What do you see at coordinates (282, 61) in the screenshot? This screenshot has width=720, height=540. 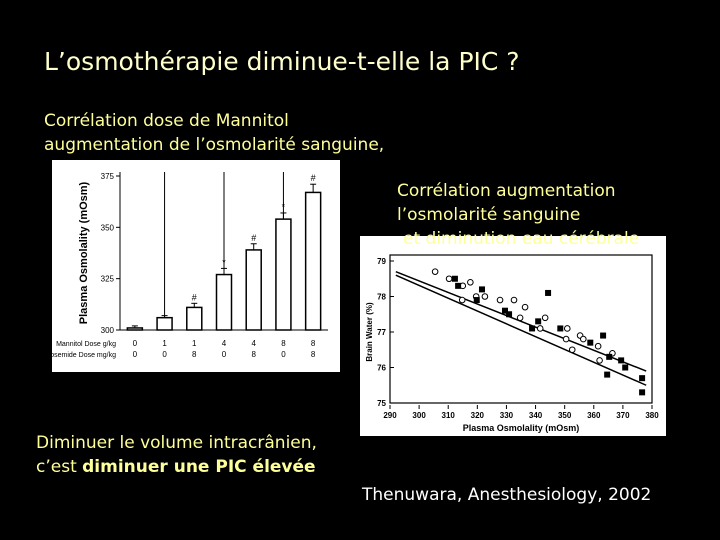 I see `slide-title: L’osmothérapie diminue-t-elle la PIC ?` at bounding box center [282, 61].